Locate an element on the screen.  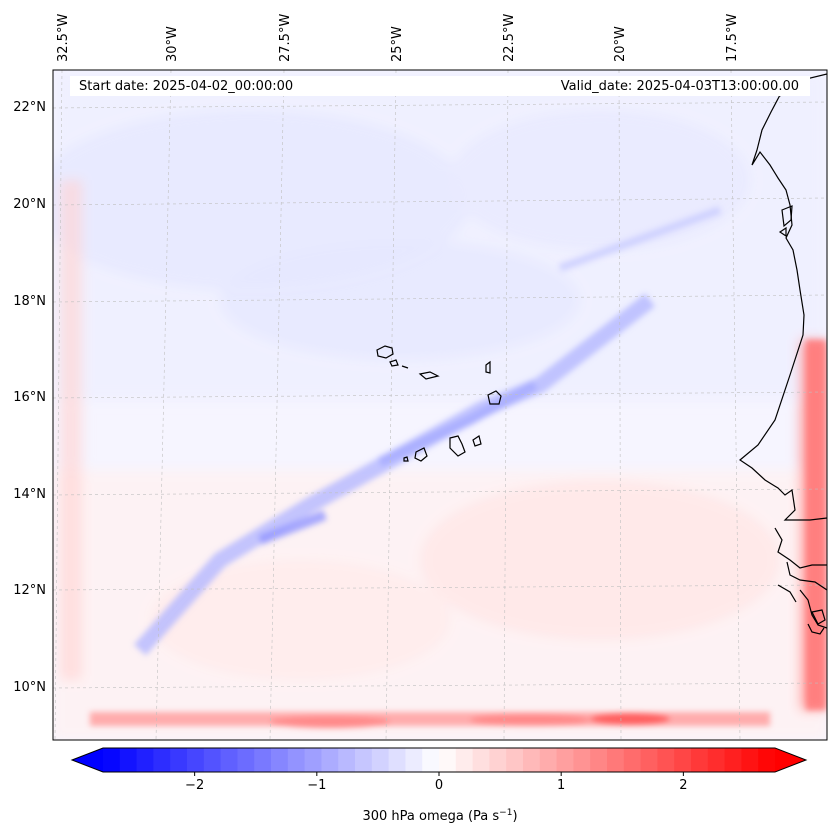
colorbar-cells is located at coordinates (439, 760).